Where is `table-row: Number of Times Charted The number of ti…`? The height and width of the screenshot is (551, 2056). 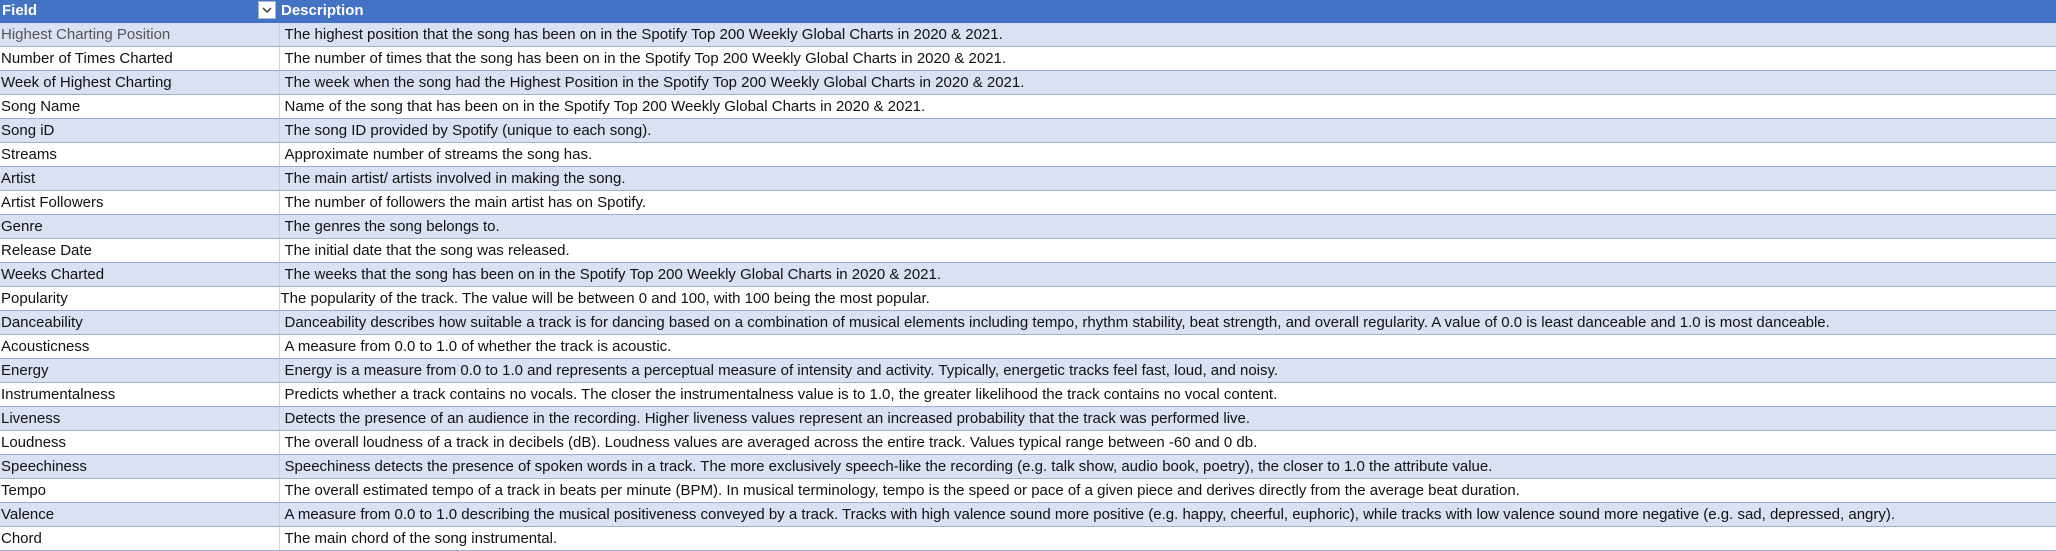
table-row: Number of Times Charted The number of ti… is located at coordinates (1028, 58).